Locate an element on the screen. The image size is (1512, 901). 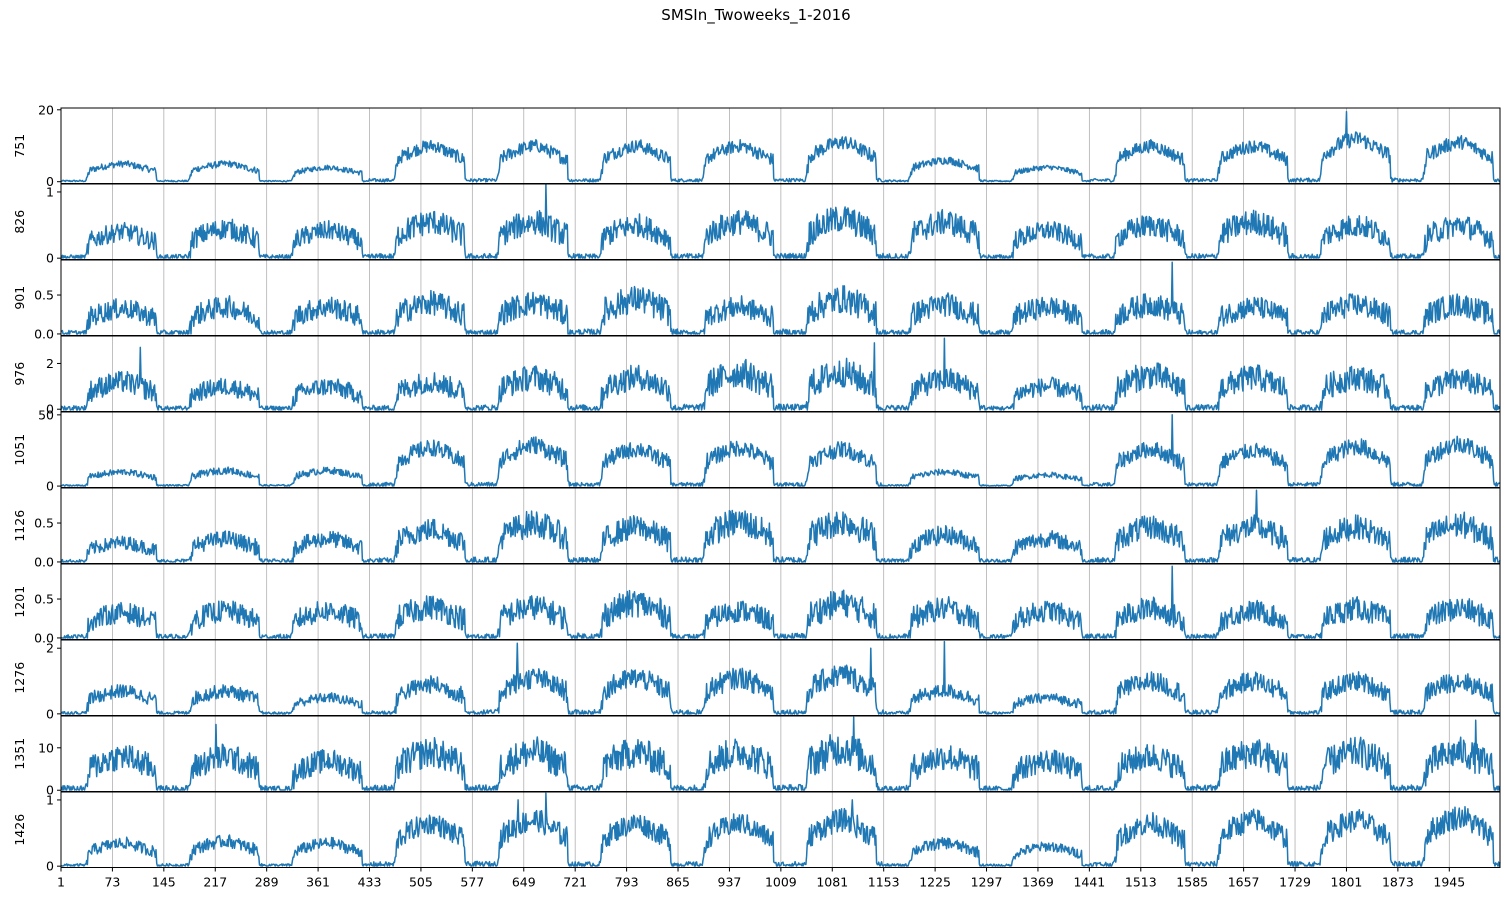
panel-ylabel: 901 is located at coordinates (19, 298).